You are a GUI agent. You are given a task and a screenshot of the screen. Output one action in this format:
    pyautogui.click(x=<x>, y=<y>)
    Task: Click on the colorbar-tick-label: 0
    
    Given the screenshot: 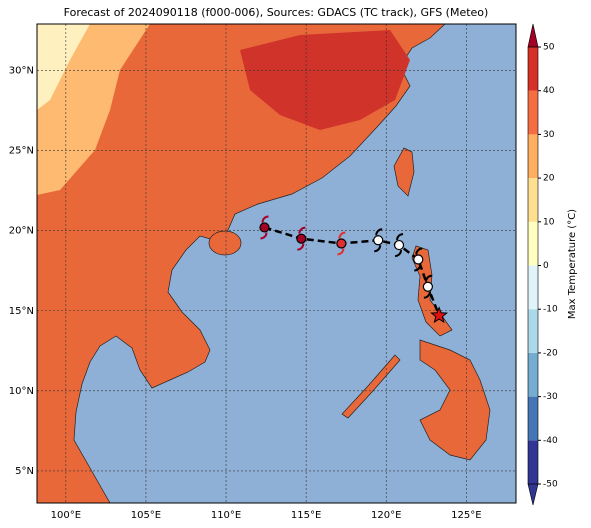 What is the action you would take?
    pyautogui.click(x=546, y=266)
    